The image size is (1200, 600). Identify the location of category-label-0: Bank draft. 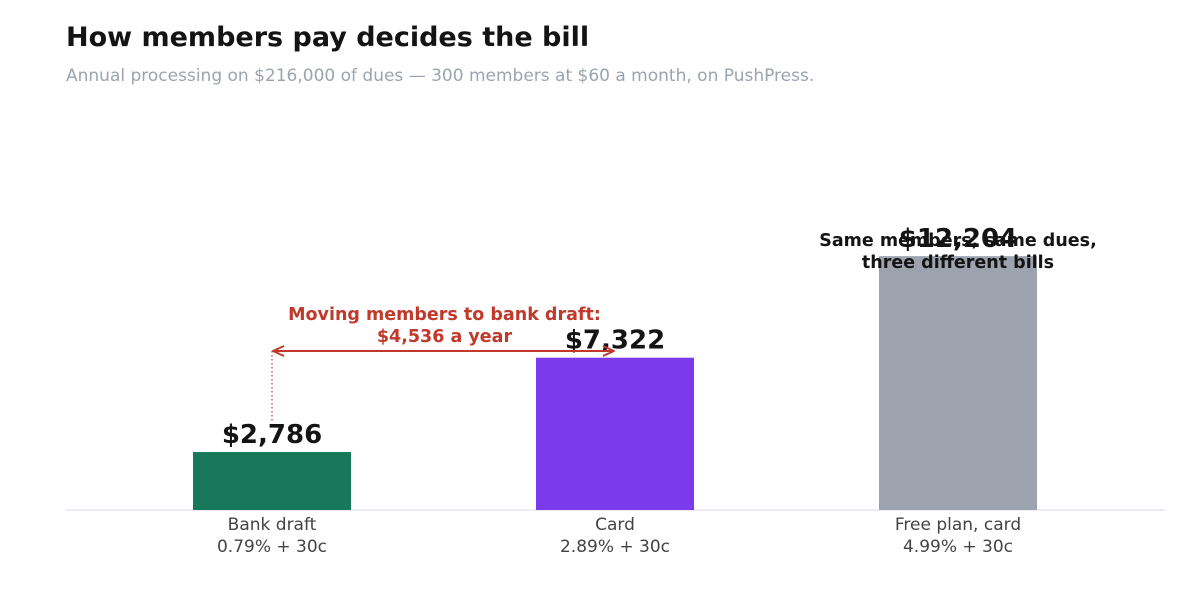
(272, 525).